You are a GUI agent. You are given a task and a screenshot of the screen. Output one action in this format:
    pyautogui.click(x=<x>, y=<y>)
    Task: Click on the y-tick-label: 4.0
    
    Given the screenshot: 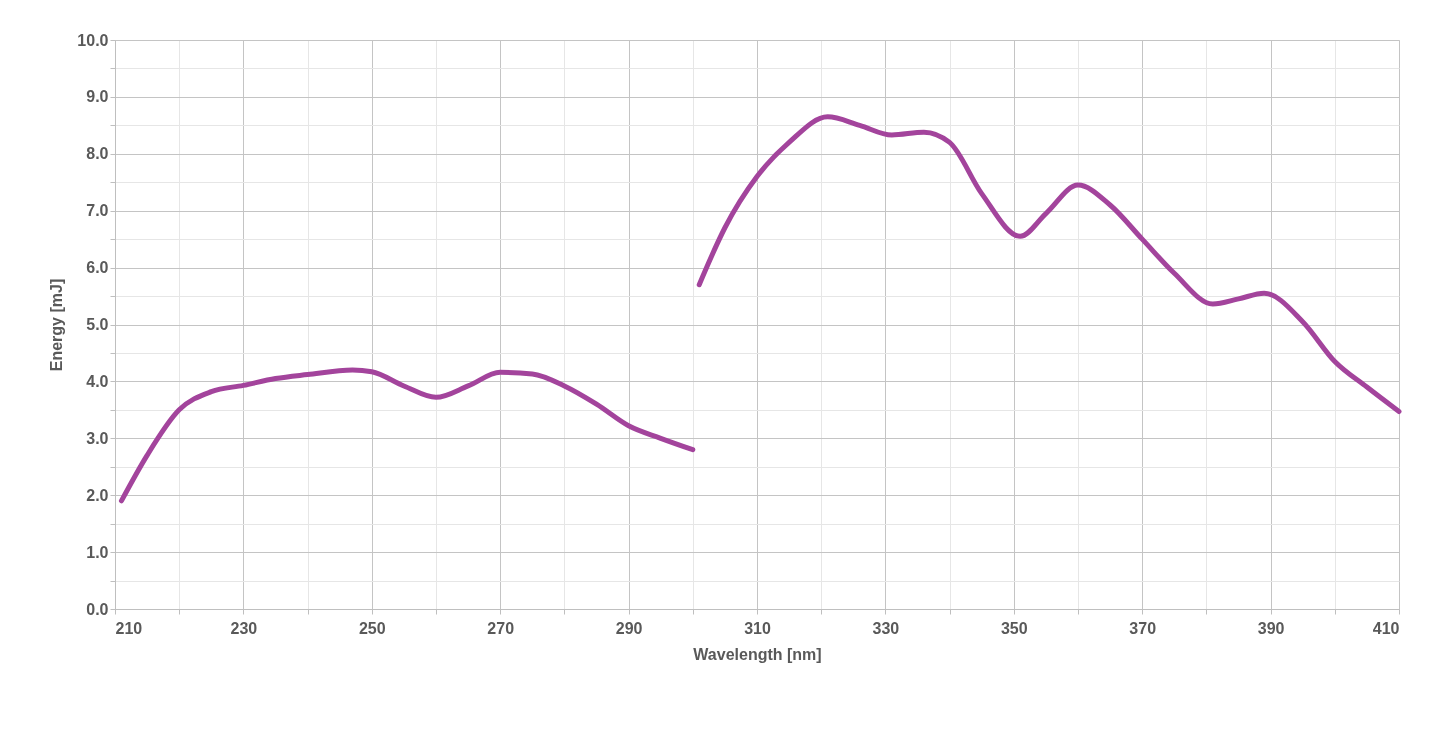 What is the action you would take?
    pyautogui.click(x=97, y=381)
    